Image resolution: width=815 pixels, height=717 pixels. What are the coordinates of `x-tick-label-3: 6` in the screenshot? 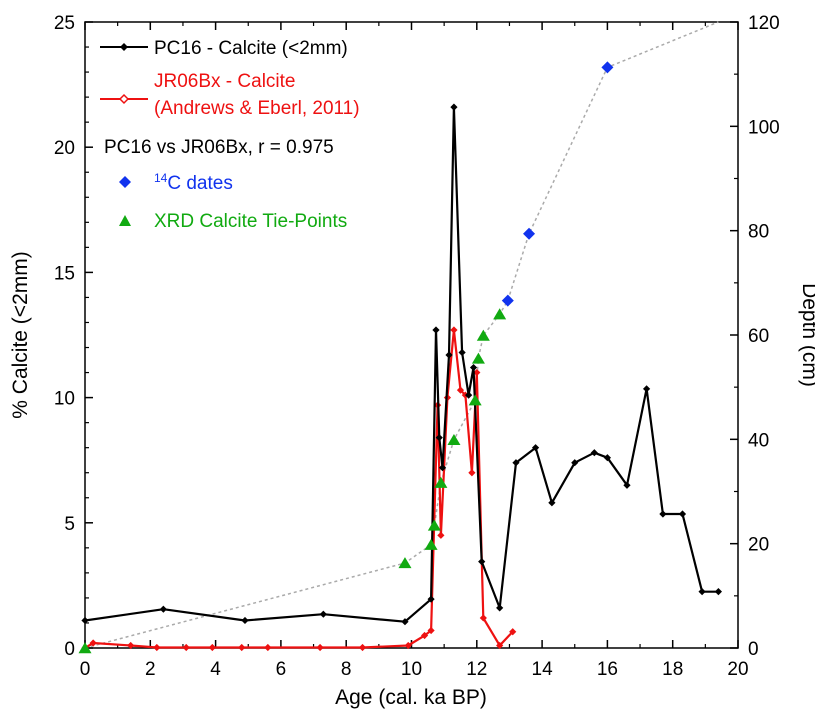 It's located at (281, 669).